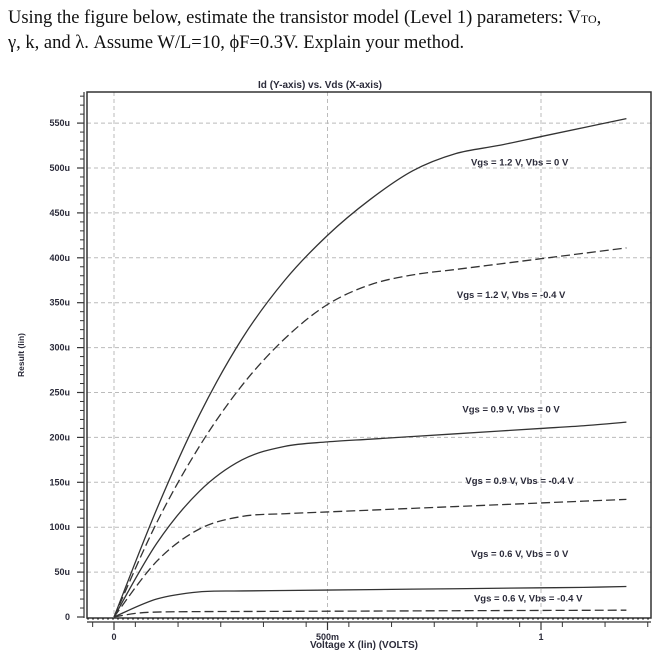  What do you see at coordinates (62, 572) in the screenshot?
I see `y-tick-label: 50u` at bounding box center [62, 572].